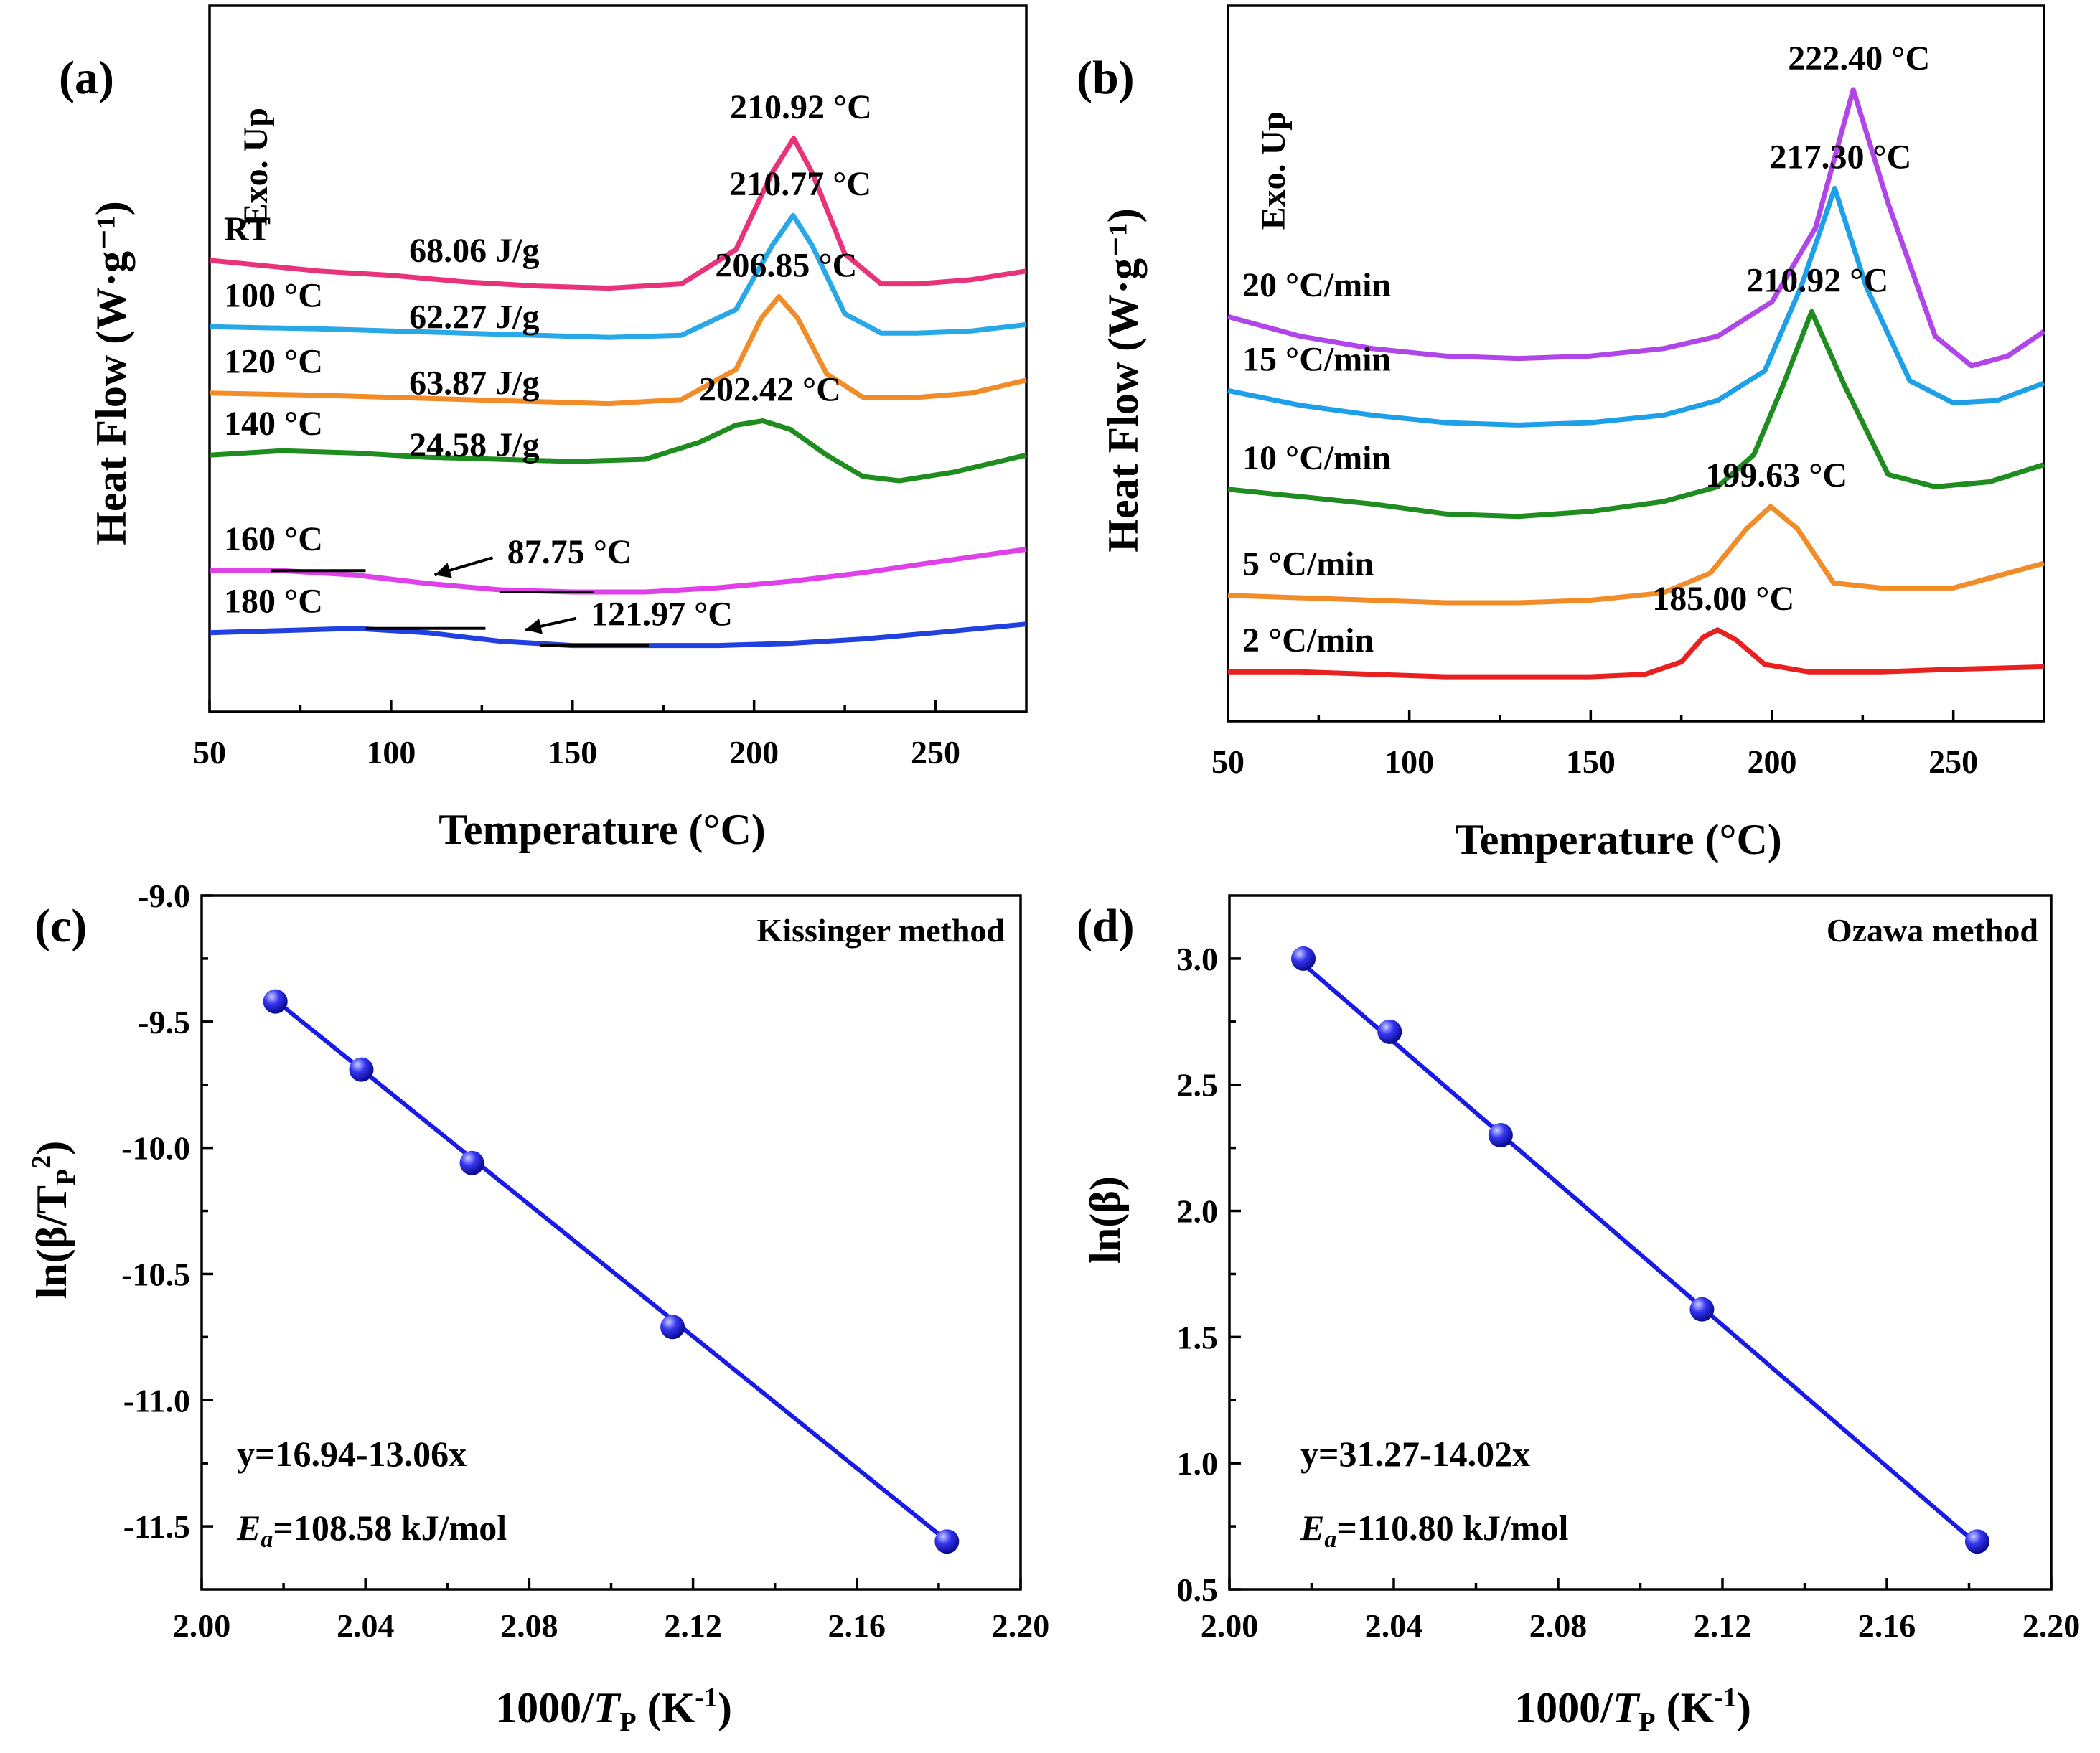  Describe the element at coordinates (273, 539) in the screenshot. I see `series-name-label-4: 160 °C` at that location.